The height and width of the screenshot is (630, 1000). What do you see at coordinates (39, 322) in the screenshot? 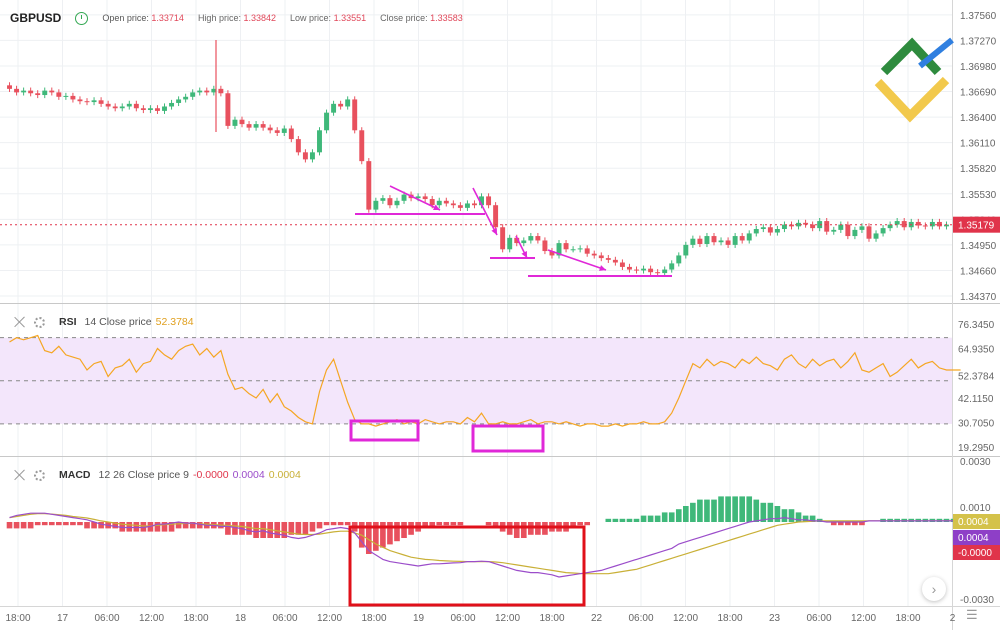
I see `rsi-gear-icon` at bounding box center [39, 322].